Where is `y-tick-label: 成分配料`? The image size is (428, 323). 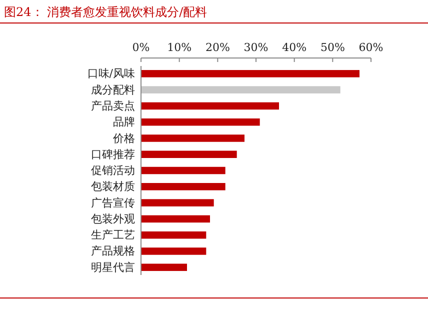 y-tick-label: 成分配料 is located at coordinates (113, 89).